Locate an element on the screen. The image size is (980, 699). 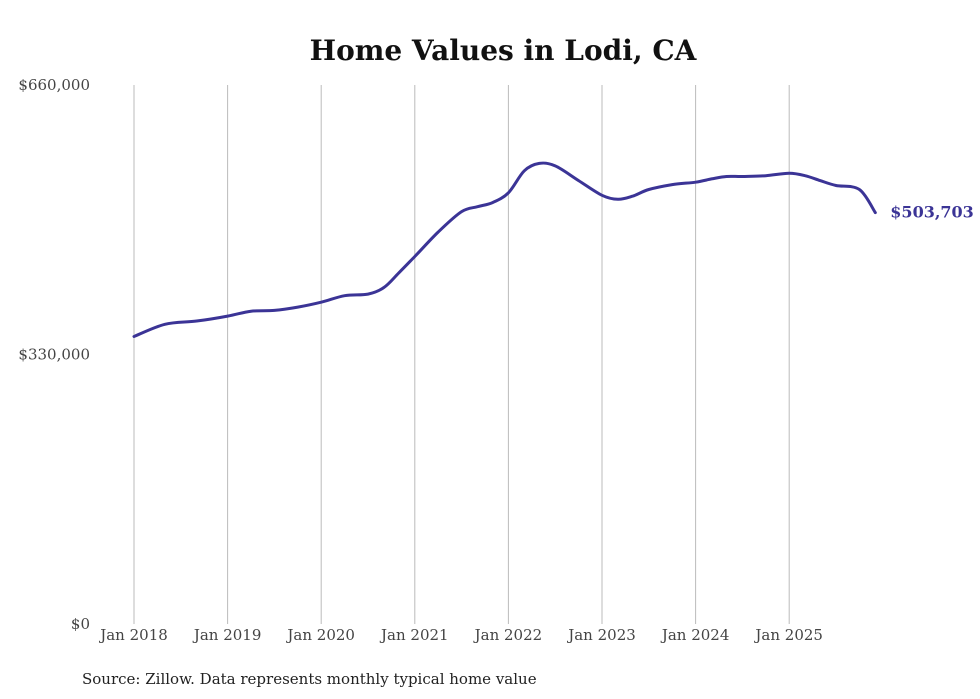
x-tick-label: Jan 2024 is located at coordinates (695, 635).